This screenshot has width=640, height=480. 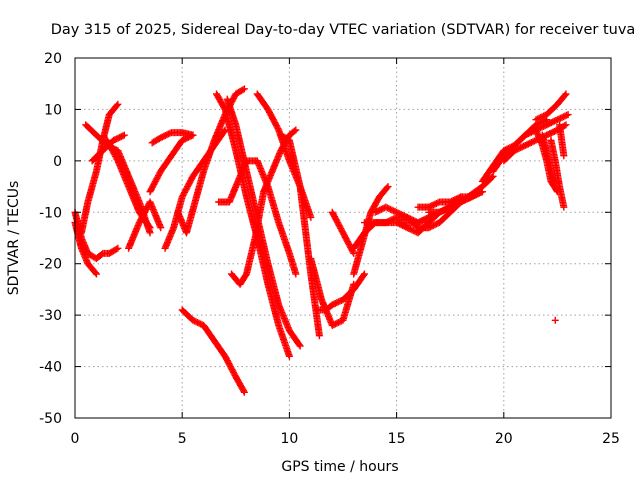 What do you see at coordinates (339, 467) in the screenshot?
I see `x-axis-label: GPS time / hours` at bounding box center [339, 467].